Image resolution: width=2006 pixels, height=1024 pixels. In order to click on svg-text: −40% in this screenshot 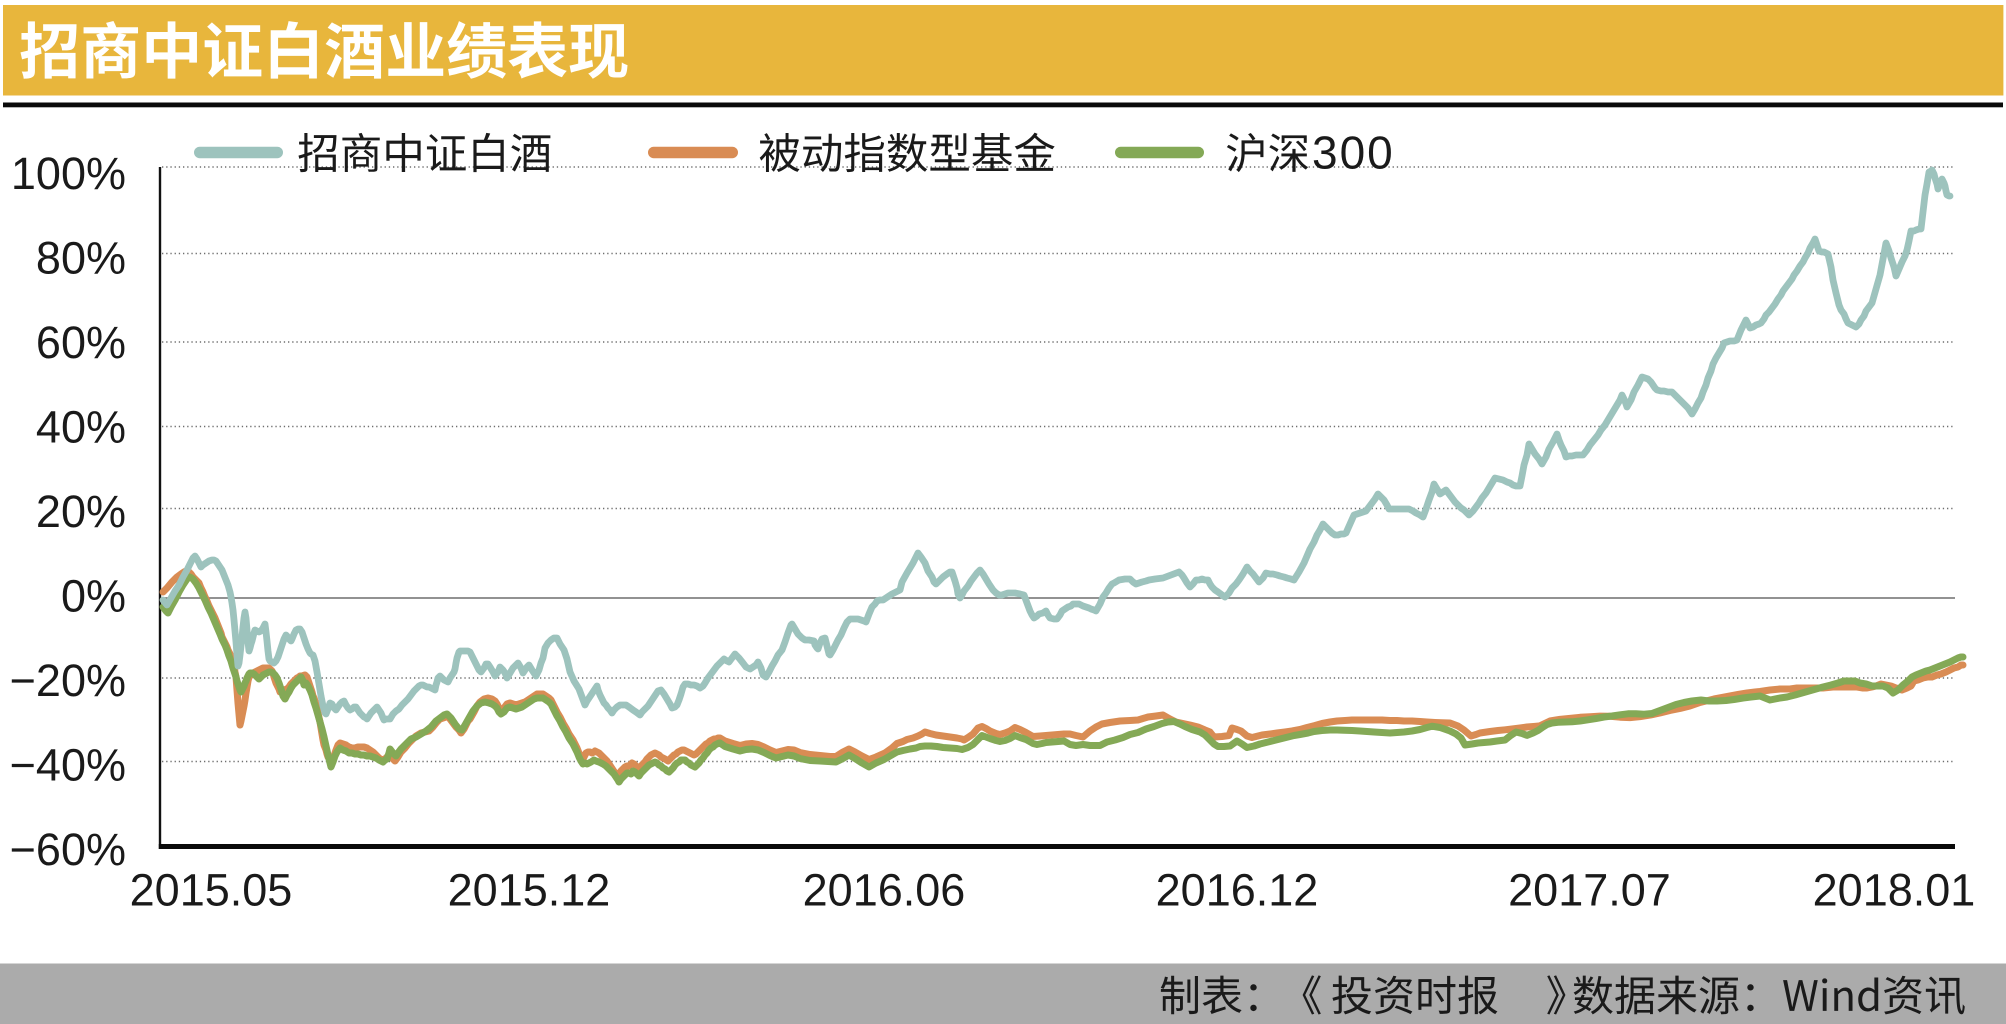, I will do `click(68, 764)`.